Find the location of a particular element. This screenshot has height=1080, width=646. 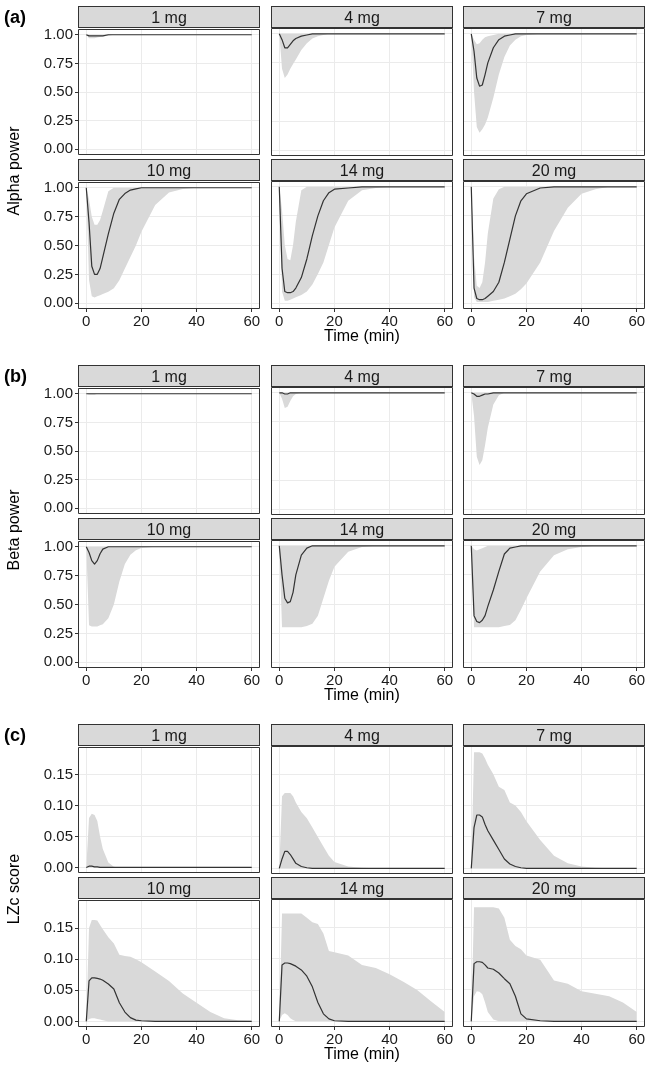

text: (c) is located at coordinates (15, 735).